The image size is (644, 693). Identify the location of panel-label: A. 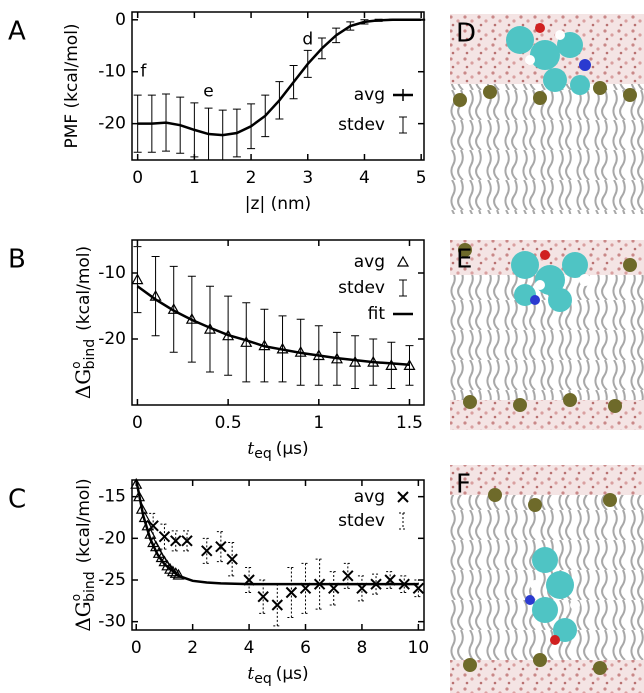
(17, 32).